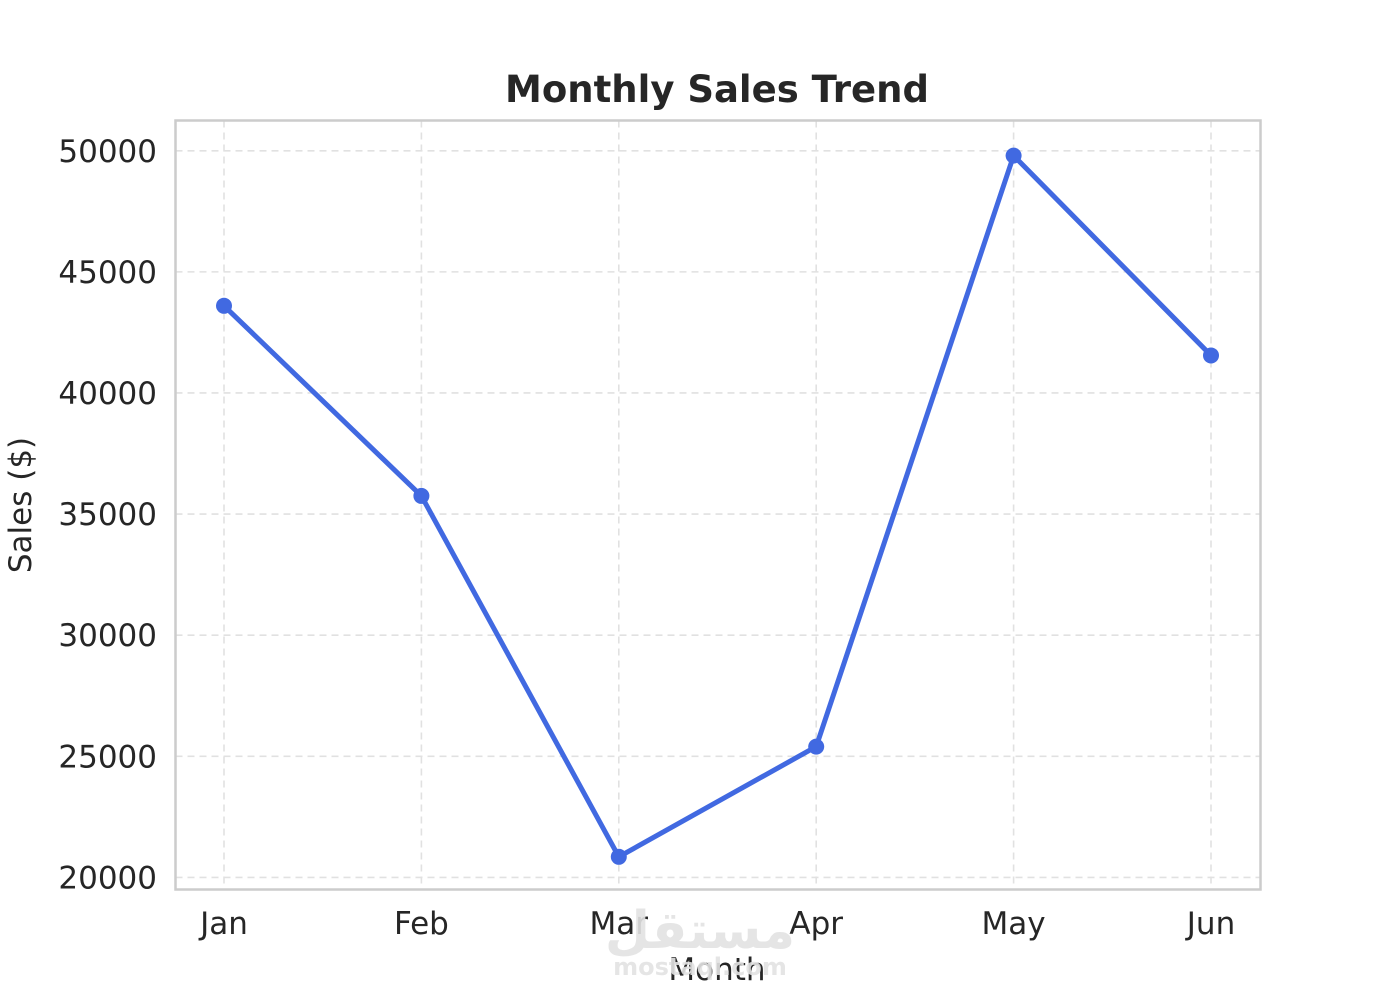 The image size is (1400, 1000). Describe the element at coordinates (21, 505) in the screenshot. I see `y-axis-label: Sales ($)` at that location.